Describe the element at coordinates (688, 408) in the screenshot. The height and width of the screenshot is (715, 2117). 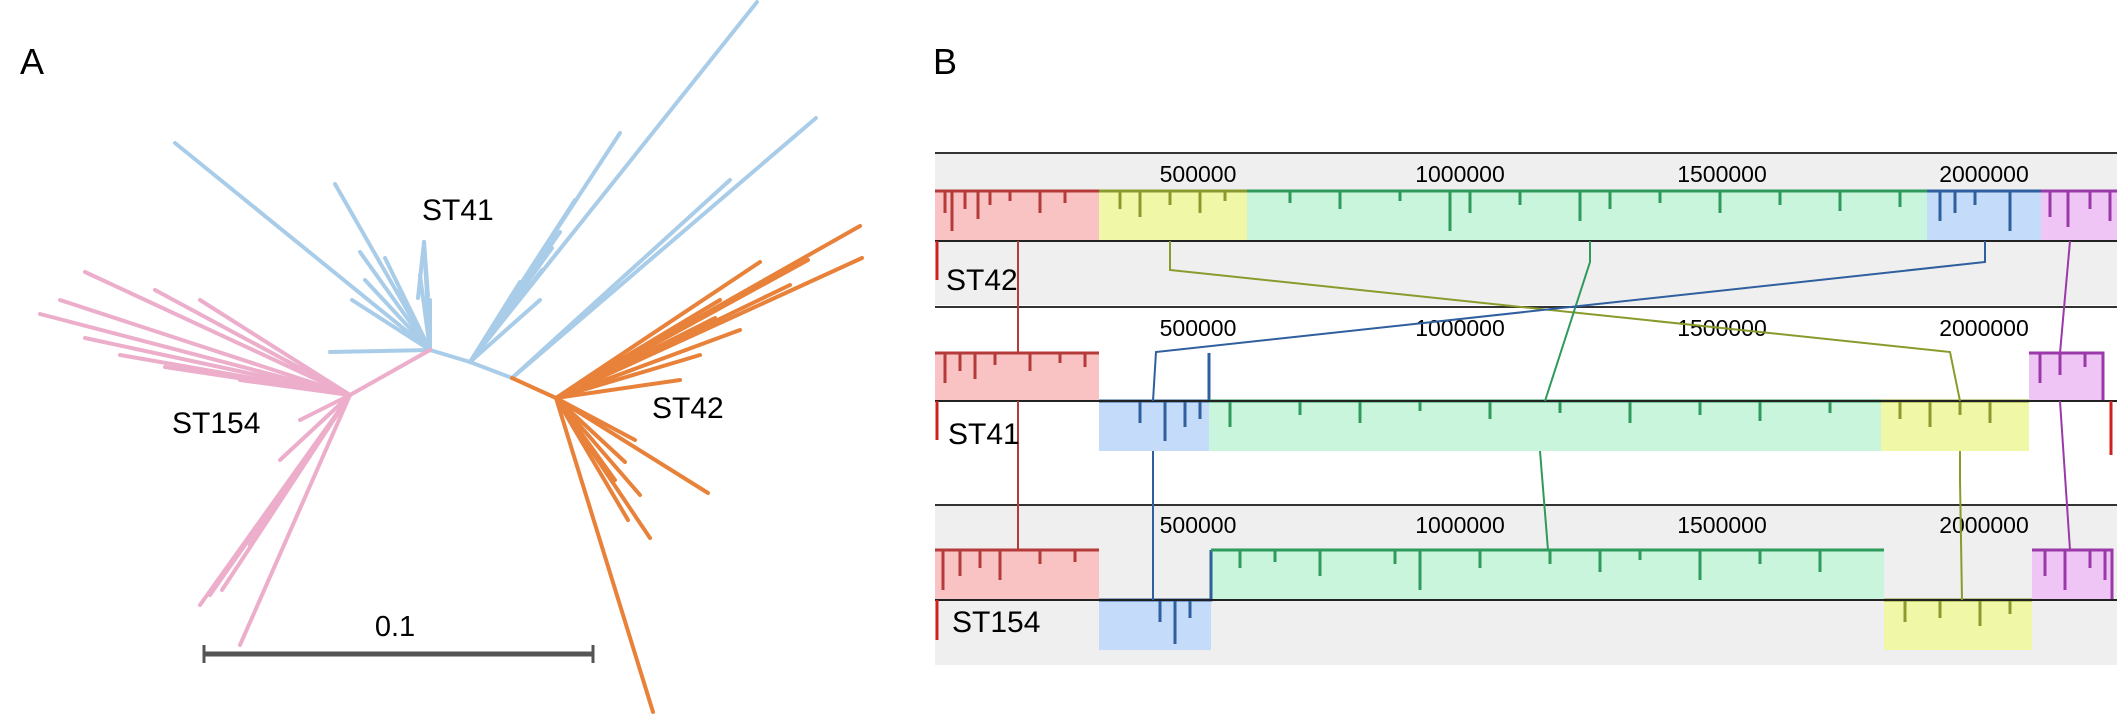
I see `clade-label-st42: ST42` at that location.